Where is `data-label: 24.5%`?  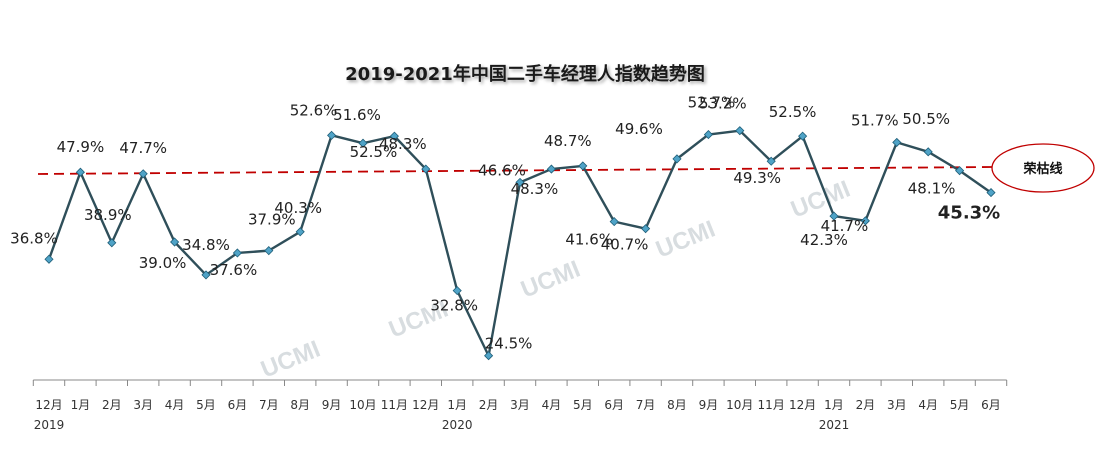
data-label: 24.5% is located at coordinates (509, 344).